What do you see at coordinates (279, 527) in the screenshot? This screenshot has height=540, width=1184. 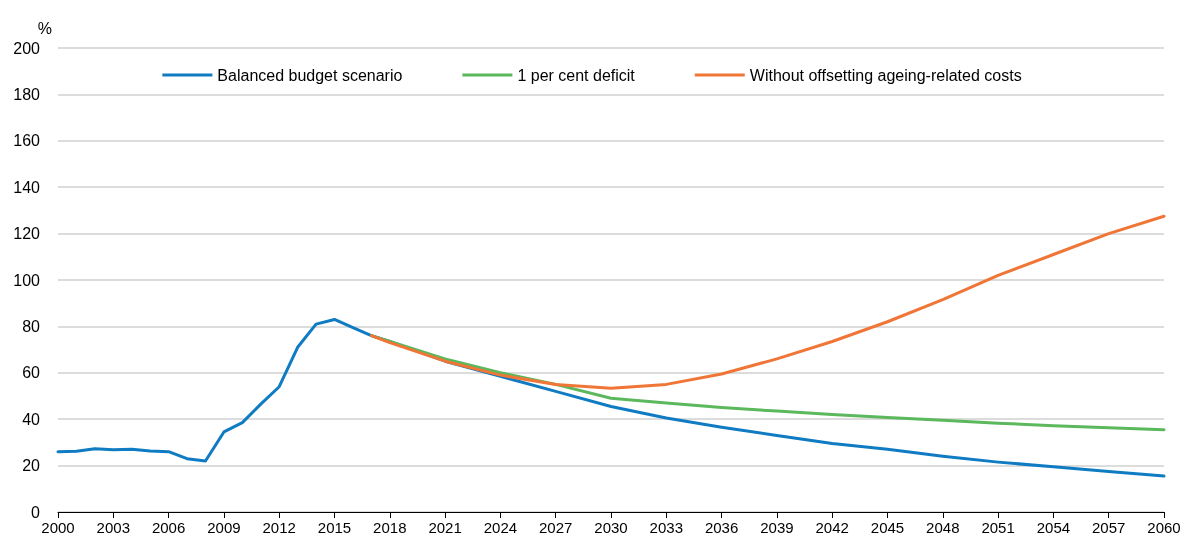 I see `x-tick-label: 2012` at bounding box center [279, 527].